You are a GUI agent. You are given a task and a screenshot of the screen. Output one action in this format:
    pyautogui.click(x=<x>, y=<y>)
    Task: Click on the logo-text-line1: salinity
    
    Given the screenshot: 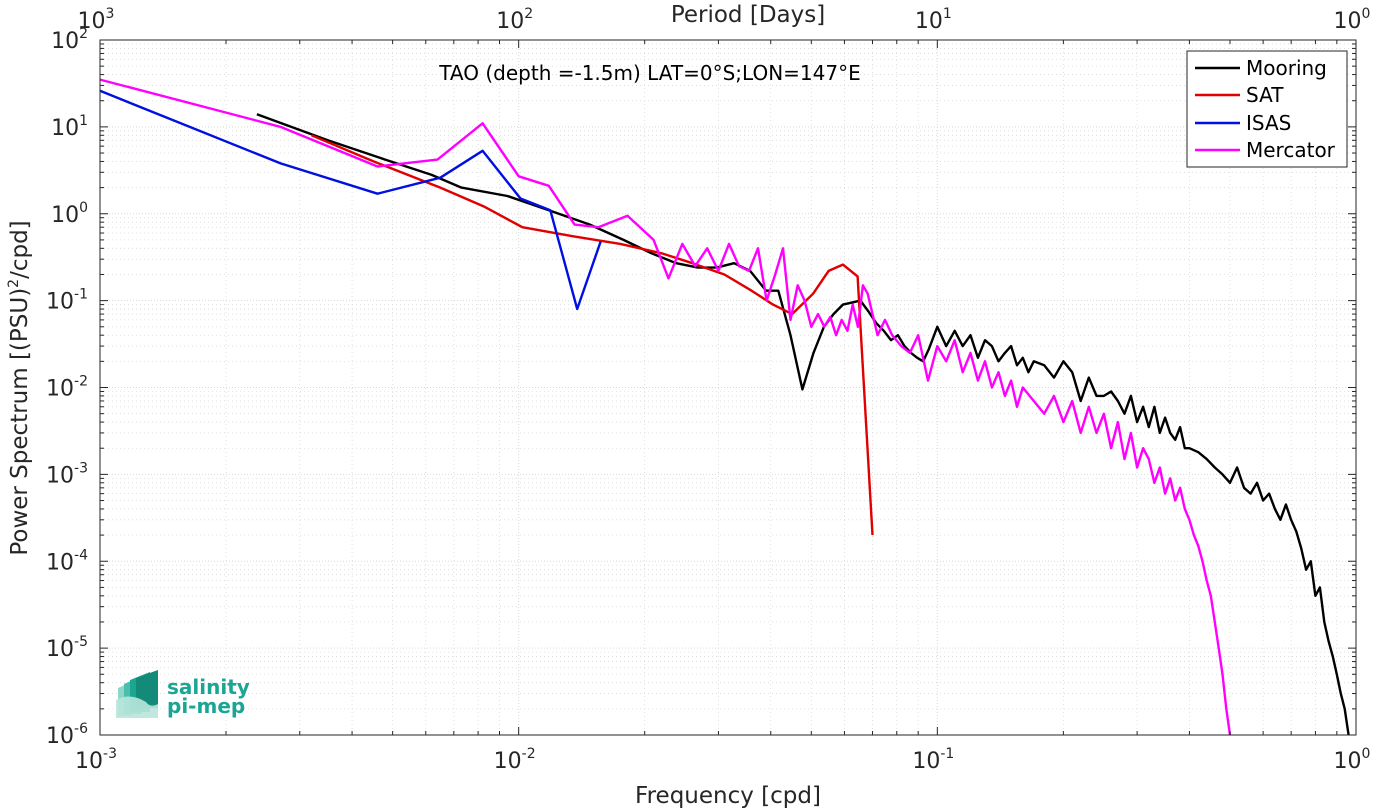 What is the action you would take?
    pyautogui.click(x=208, y=687)
    